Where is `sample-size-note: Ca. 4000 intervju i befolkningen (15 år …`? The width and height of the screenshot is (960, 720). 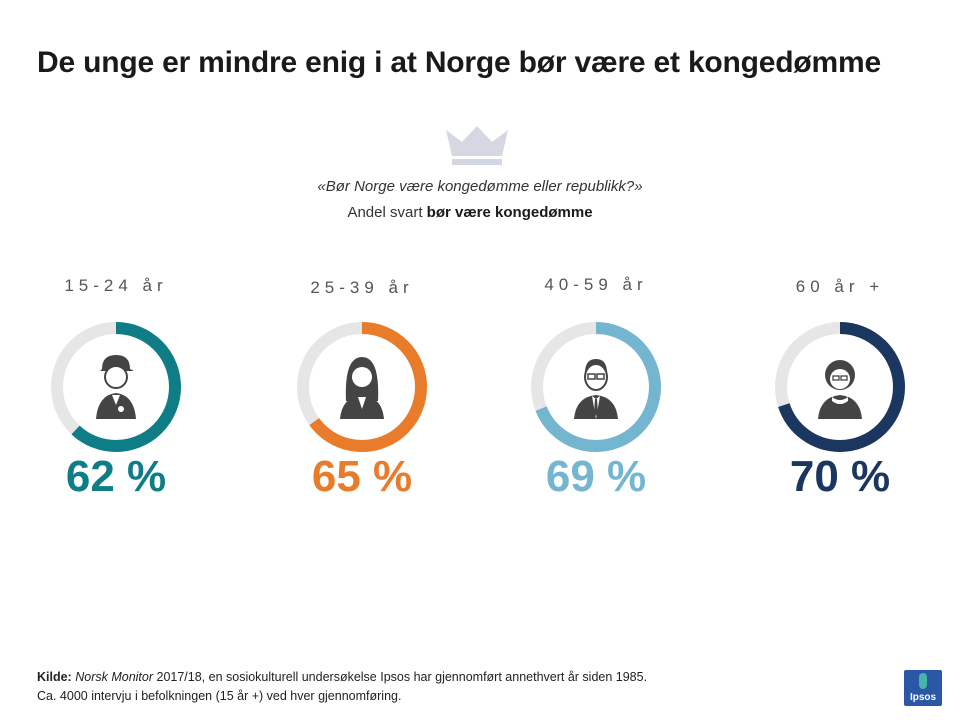
sample-size-note: Ca. 4000 intervju i befolkningen (15 år … is located at coordinates (219, 696).